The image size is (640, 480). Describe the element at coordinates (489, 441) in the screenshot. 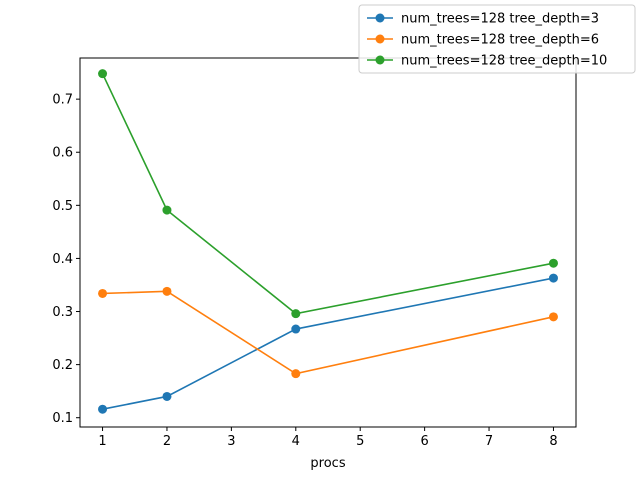

I see `x-tick-label: 7` at that location.